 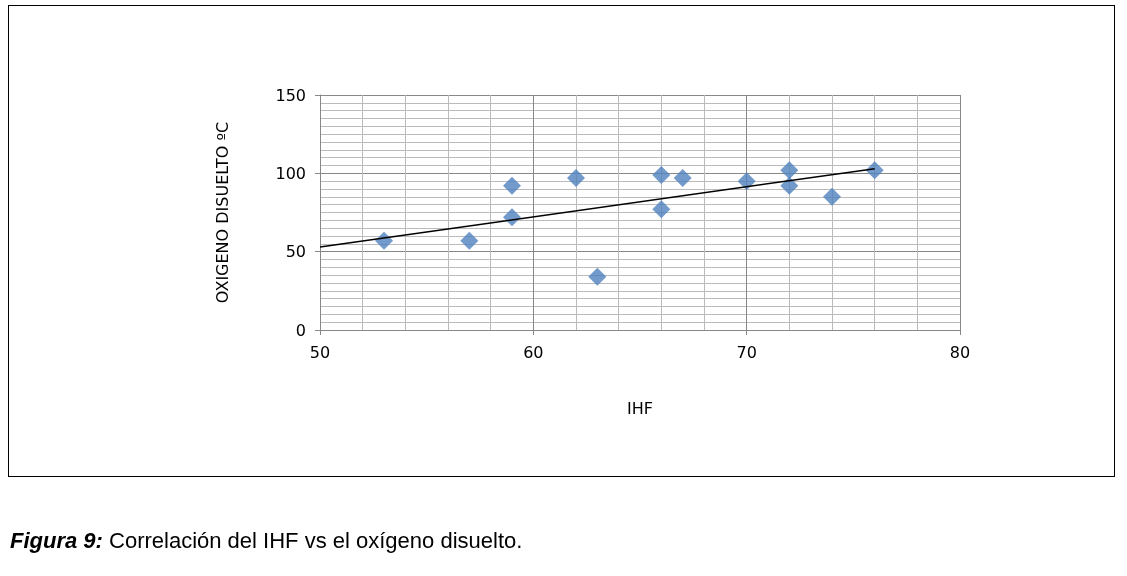 I want to click on x-tick-label: 60, so click(x=533, y=352).